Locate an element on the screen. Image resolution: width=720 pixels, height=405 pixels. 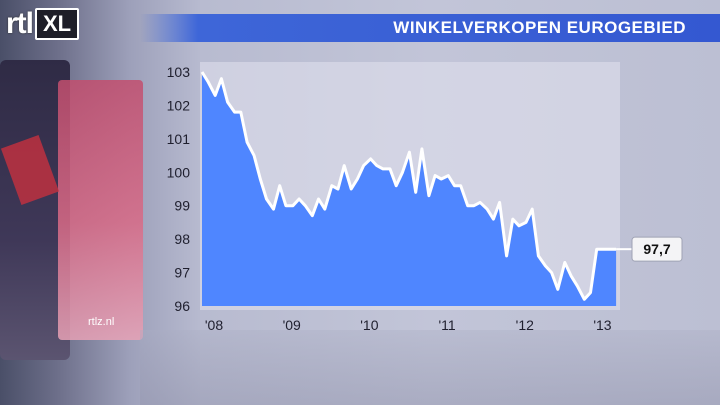
x-tick-label: '08 is located at coordinates (214, 325).